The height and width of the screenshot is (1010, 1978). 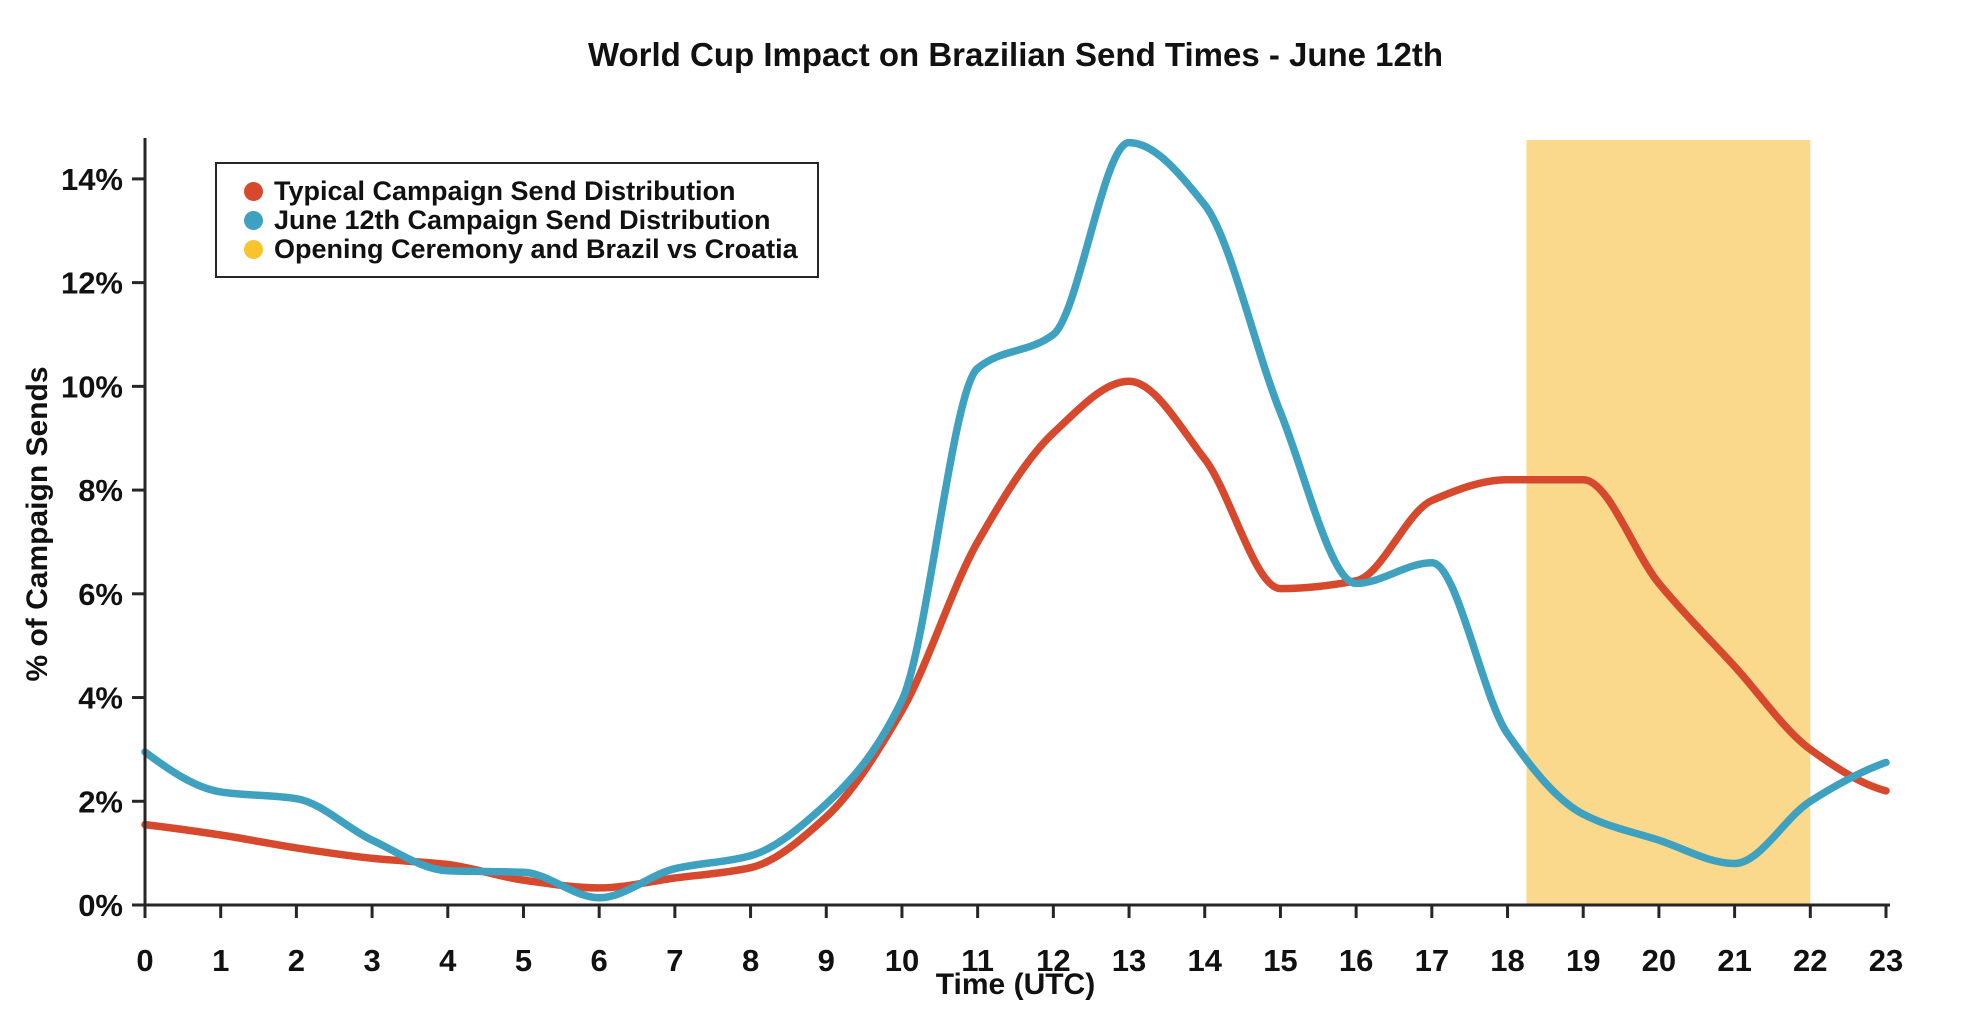 What do you see at coordinates (253, 249) in the screenshot?
I see `band-dot-icon` at bounding box center [253, 249].